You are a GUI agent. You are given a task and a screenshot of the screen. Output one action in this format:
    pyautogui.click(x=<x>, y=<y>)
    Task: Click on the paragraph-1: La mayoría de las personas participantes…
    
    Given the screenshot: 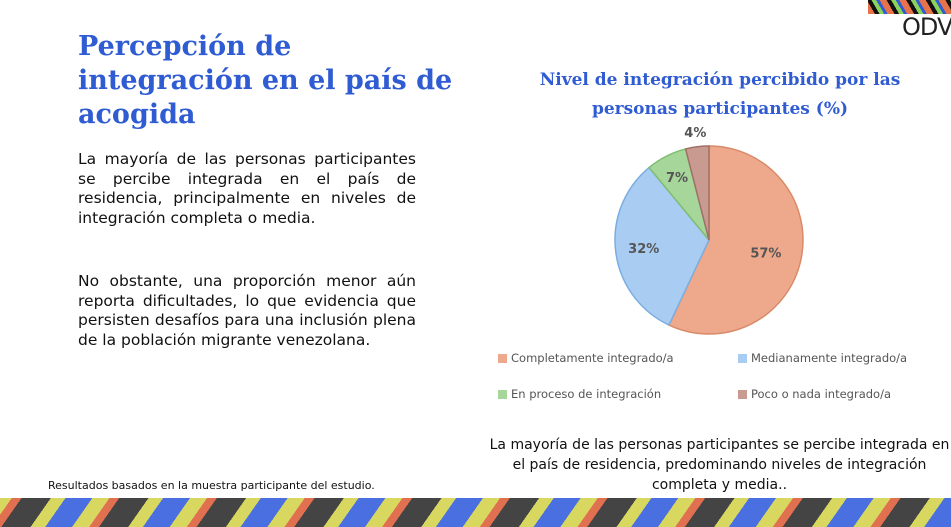 What is the action you would take?
    pyautogui.click(x=247, y=188)
    